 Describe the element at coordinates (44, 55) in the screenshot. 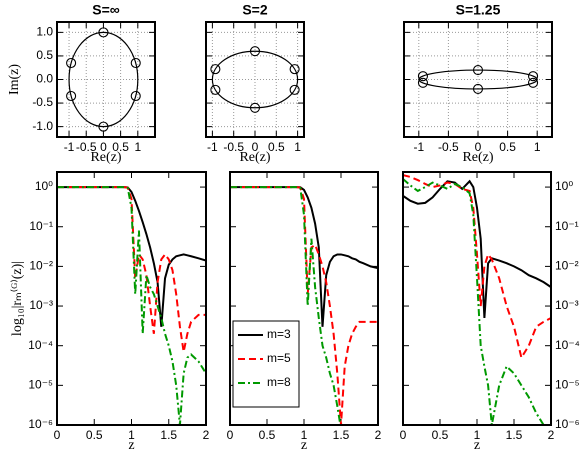

I see `y-tick-label: 0.5` at that location.